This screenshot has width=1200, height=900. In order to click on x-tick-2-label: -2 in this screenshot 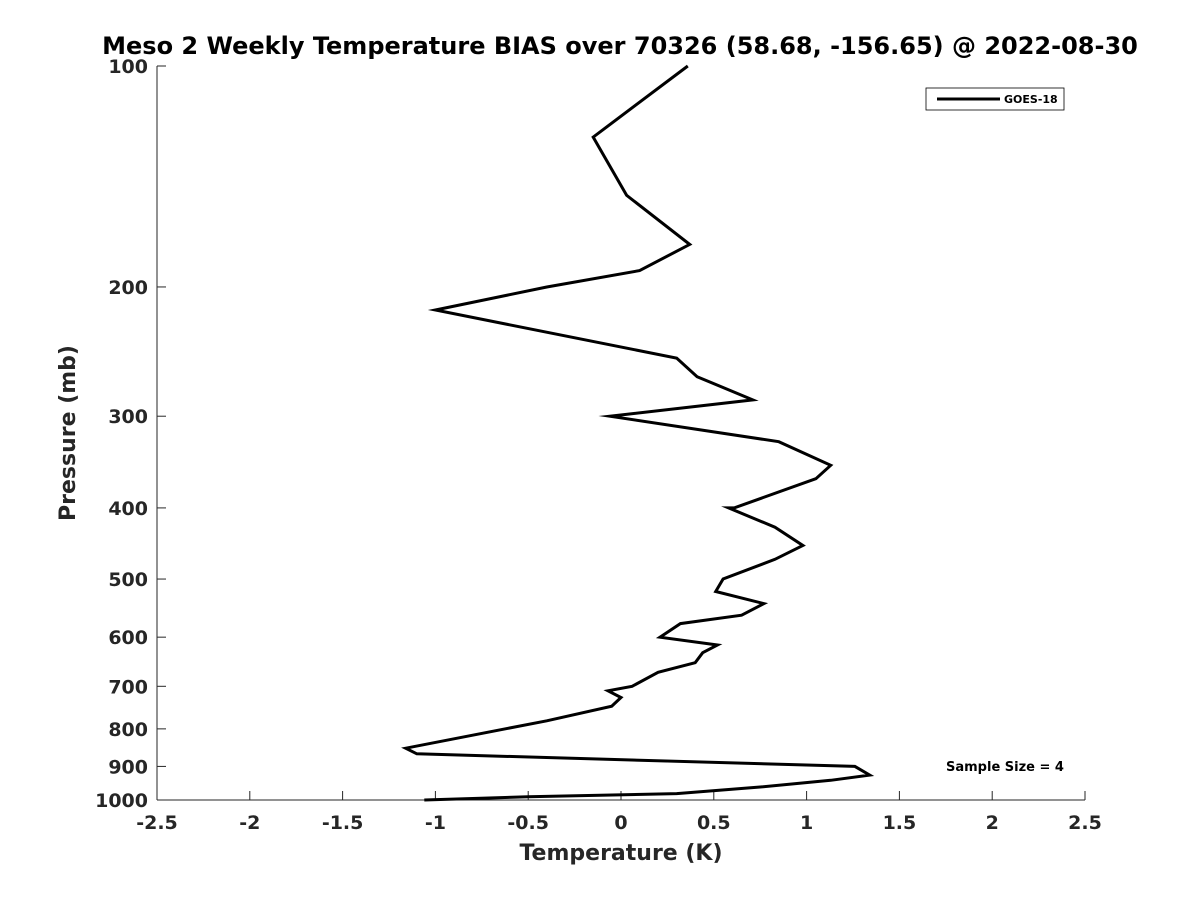, I will do `click(249, 823)`.